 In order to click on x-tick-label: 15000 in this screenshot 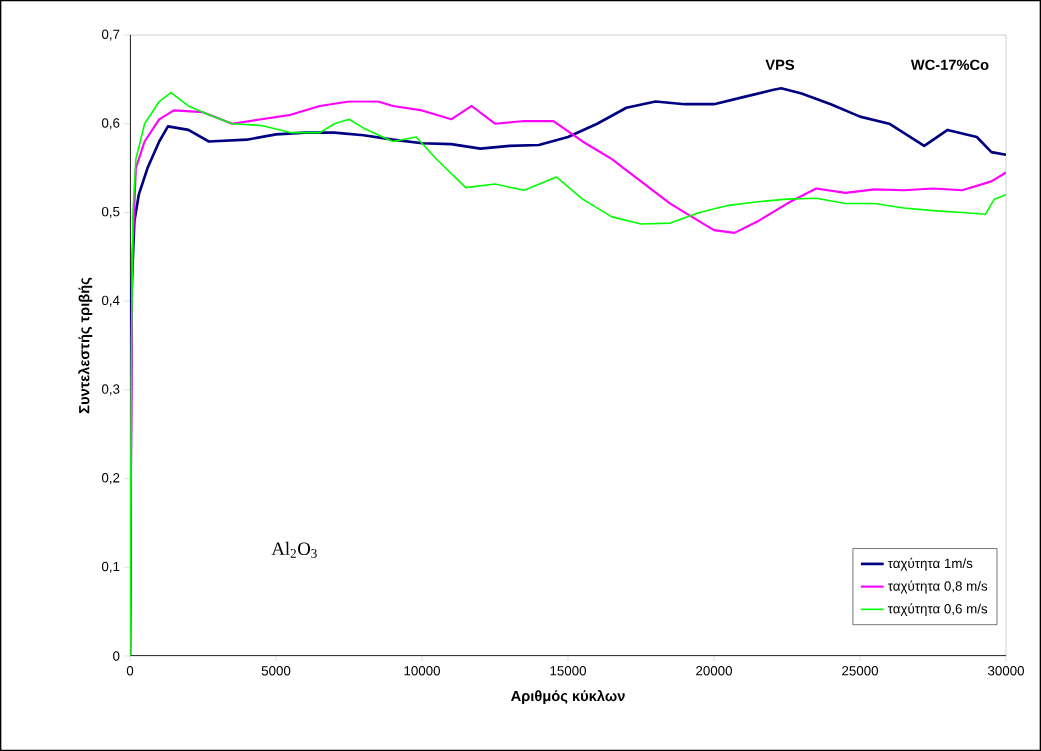, I will do `click(568, 671)`.